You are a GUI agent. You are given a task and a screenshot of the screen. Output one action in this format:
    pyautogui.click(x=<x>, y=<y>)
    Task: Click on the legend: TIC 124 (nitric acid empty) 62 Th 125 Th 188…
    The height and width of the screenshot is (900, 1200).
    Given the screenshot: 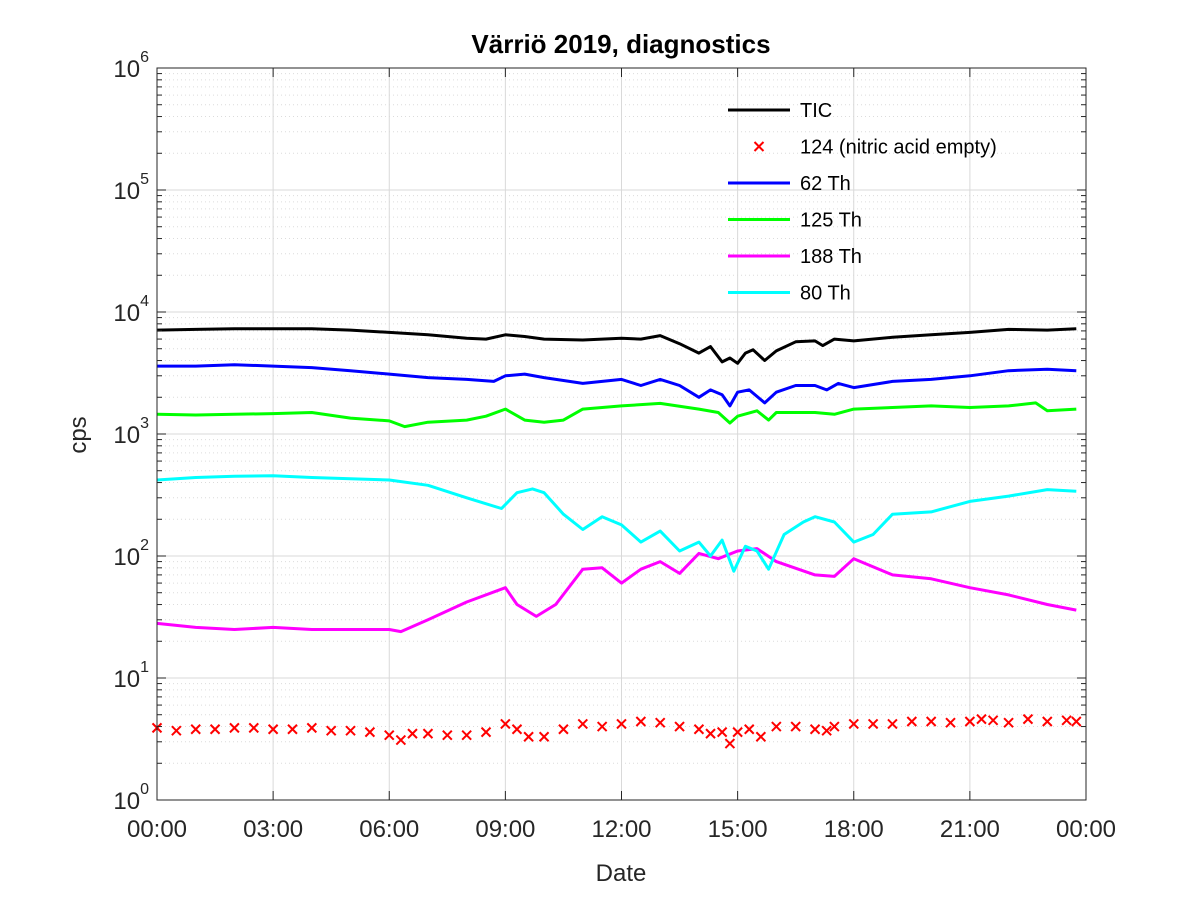 What is the action you would take?
    pyautogui.click(x=862, y=202)
    